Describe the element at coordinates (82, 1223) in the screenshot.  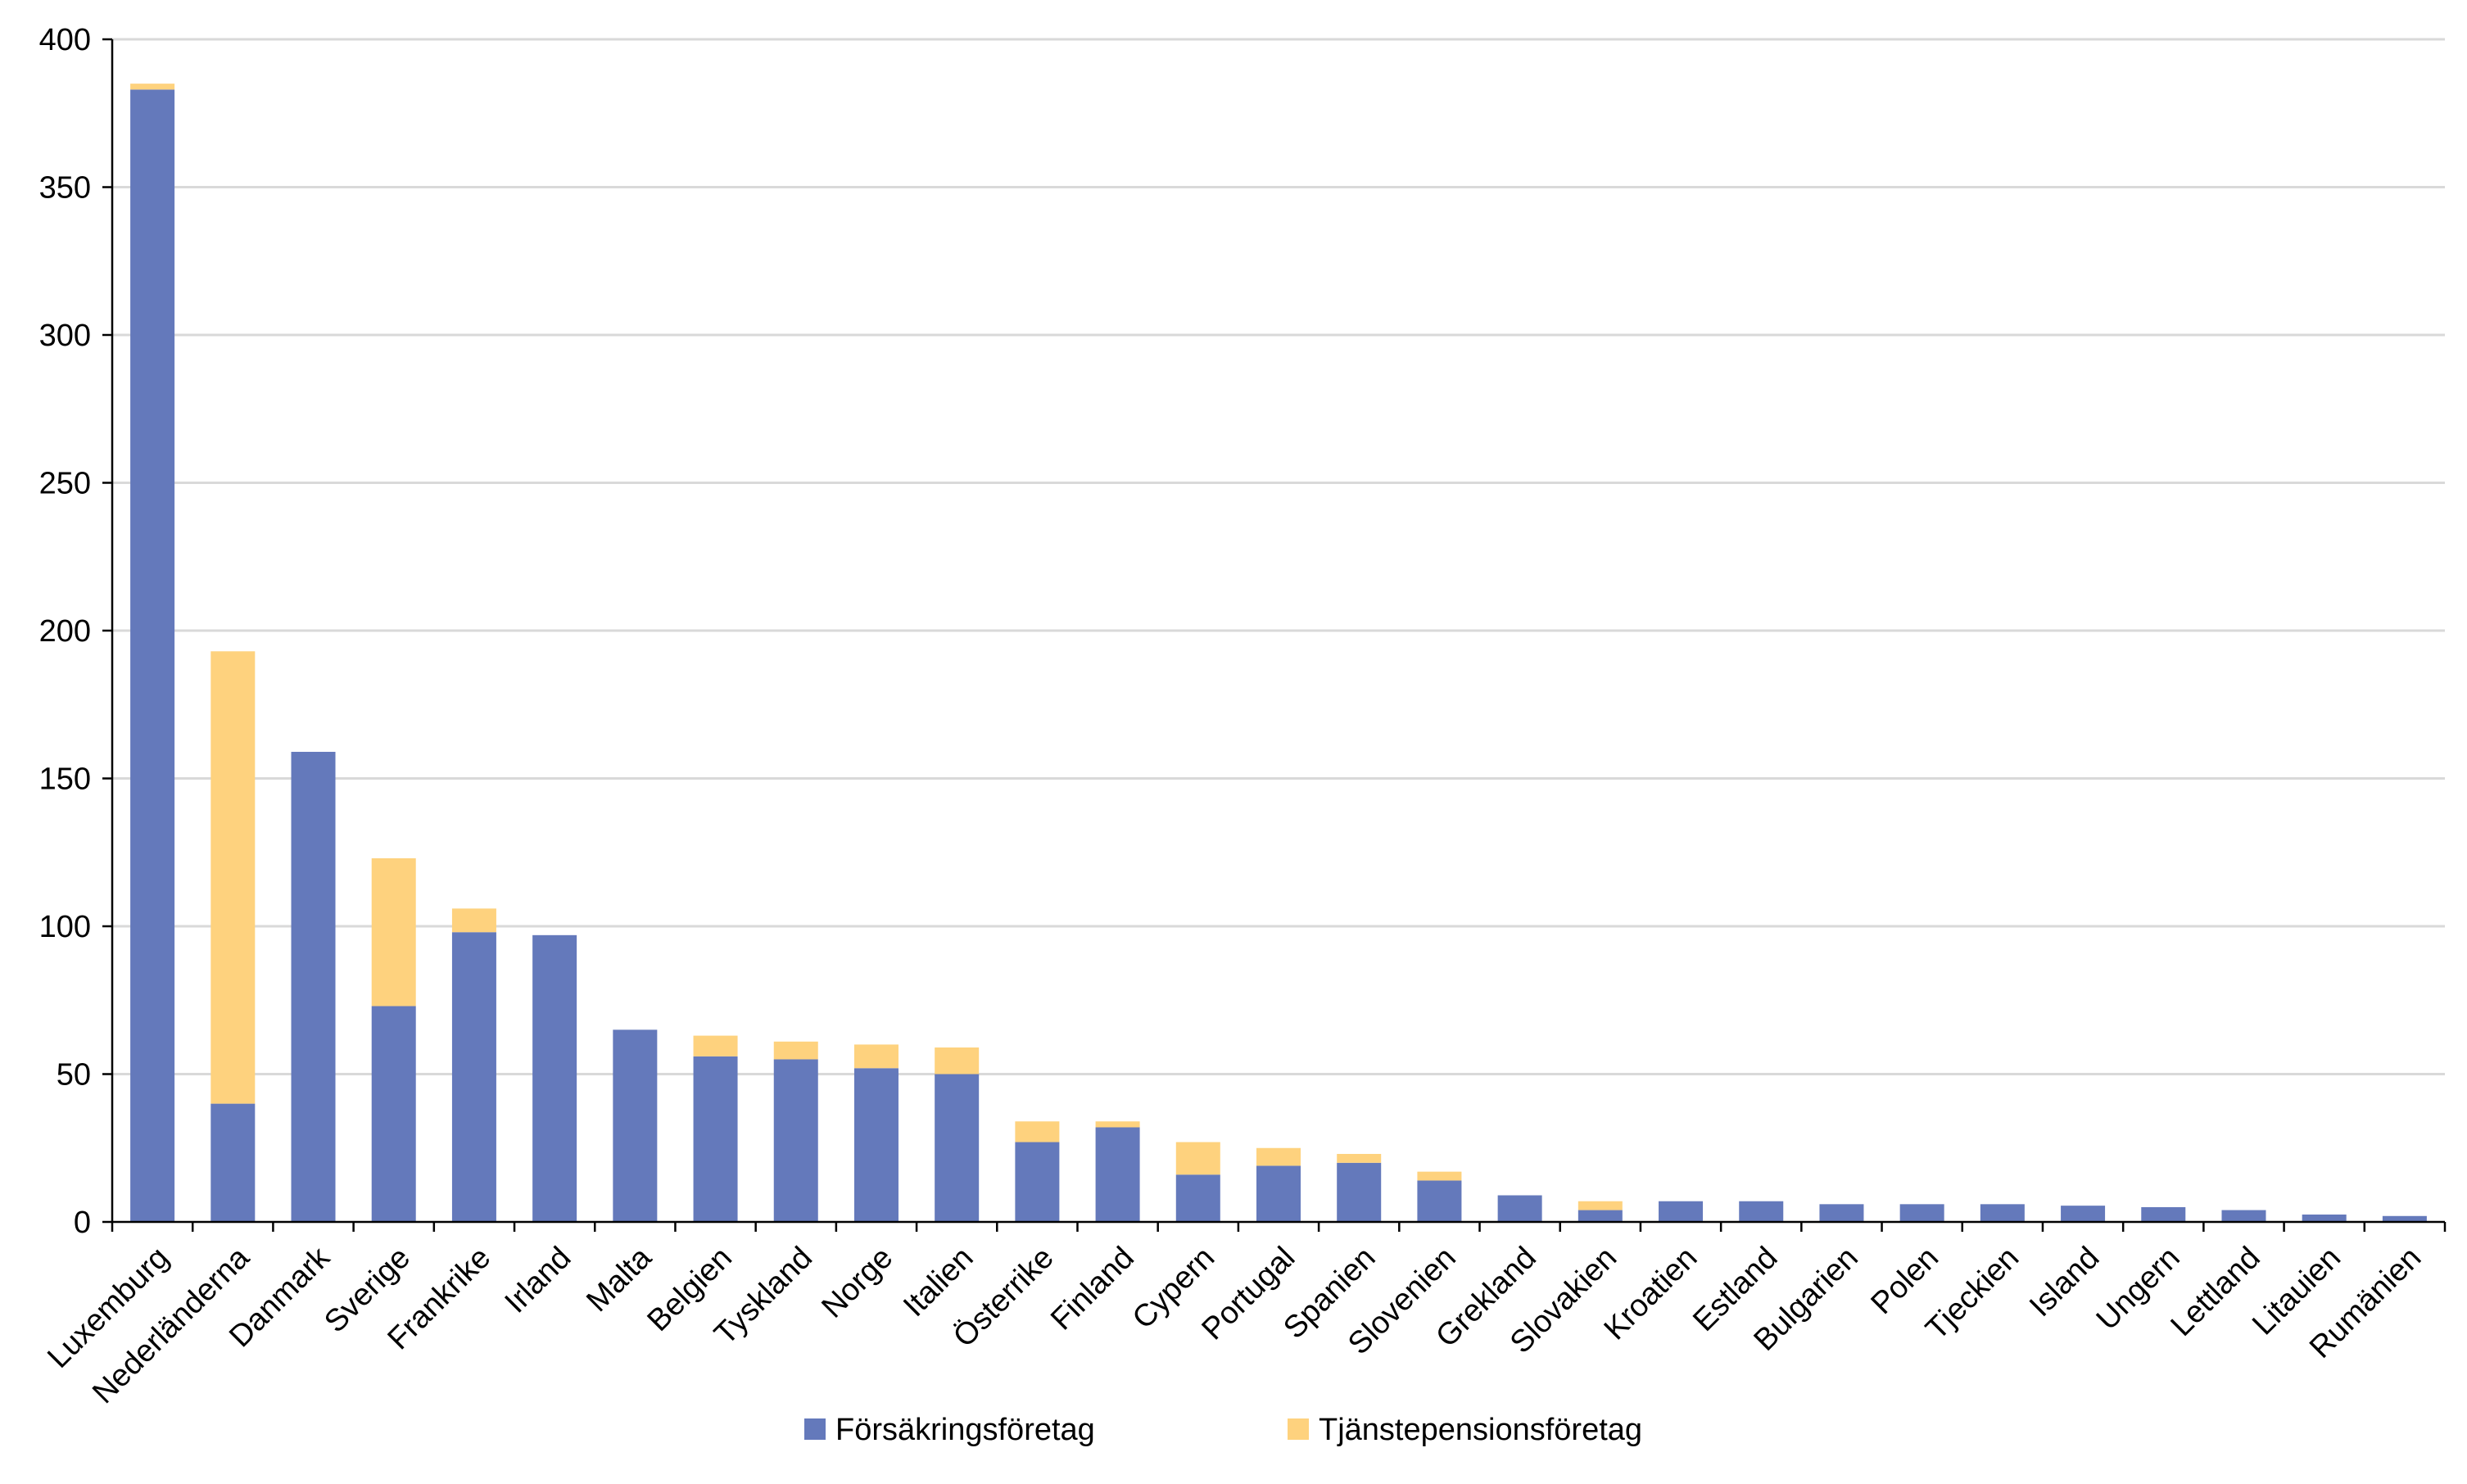
I see `y-tick-label-0: 0` at that location.